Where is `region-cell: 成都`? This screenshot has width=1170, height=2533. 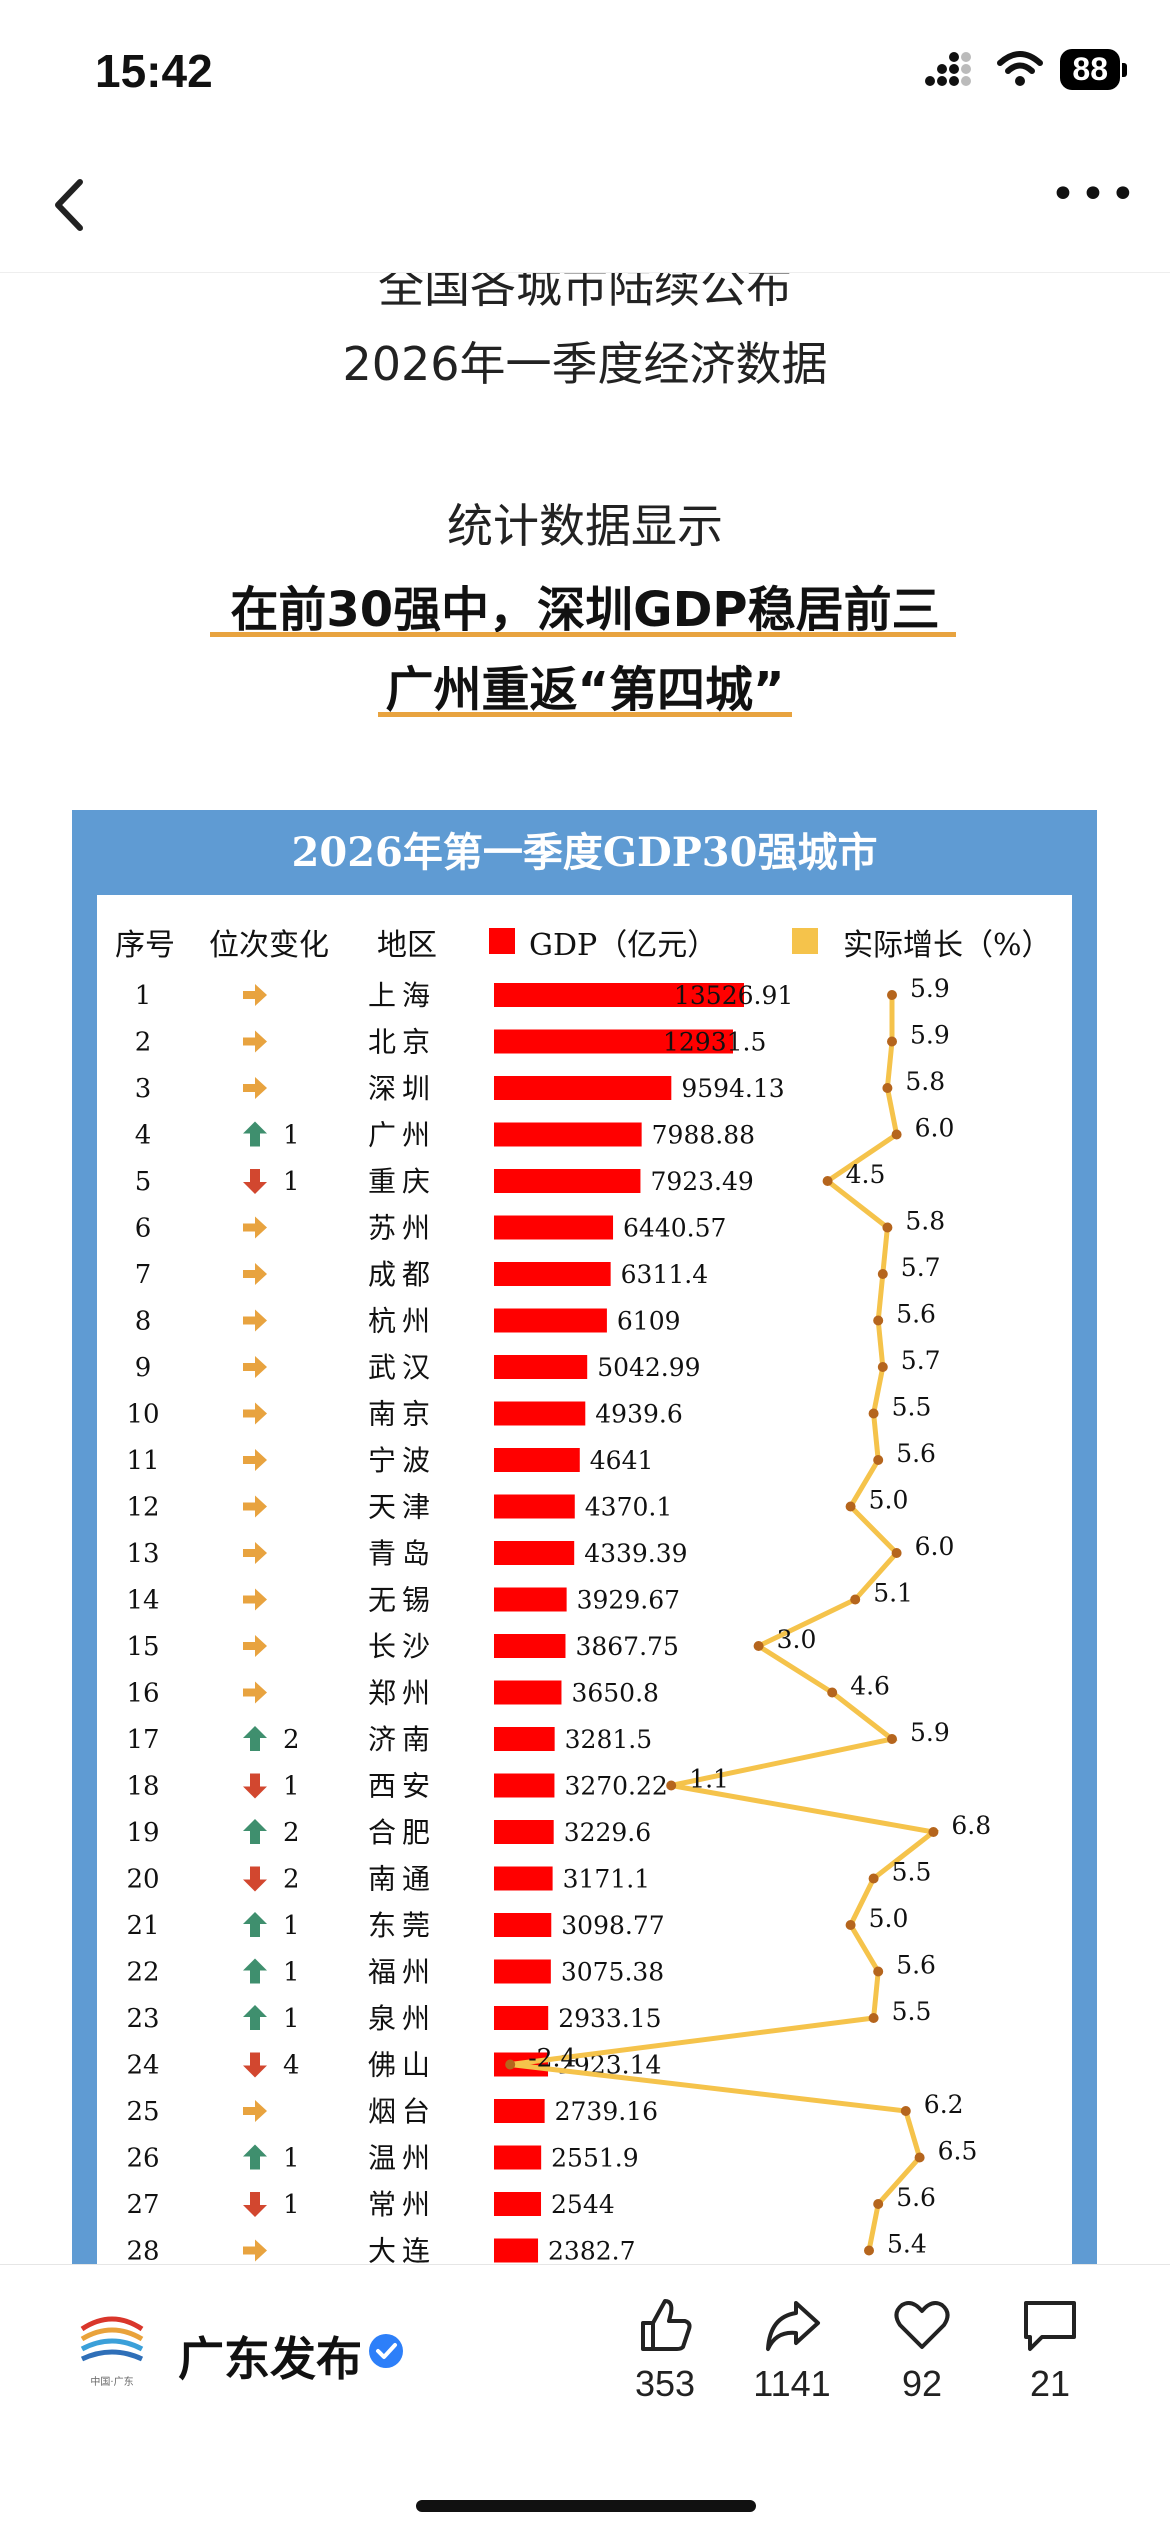 region-cell: 成都 is located at coordinates (402, 1274).